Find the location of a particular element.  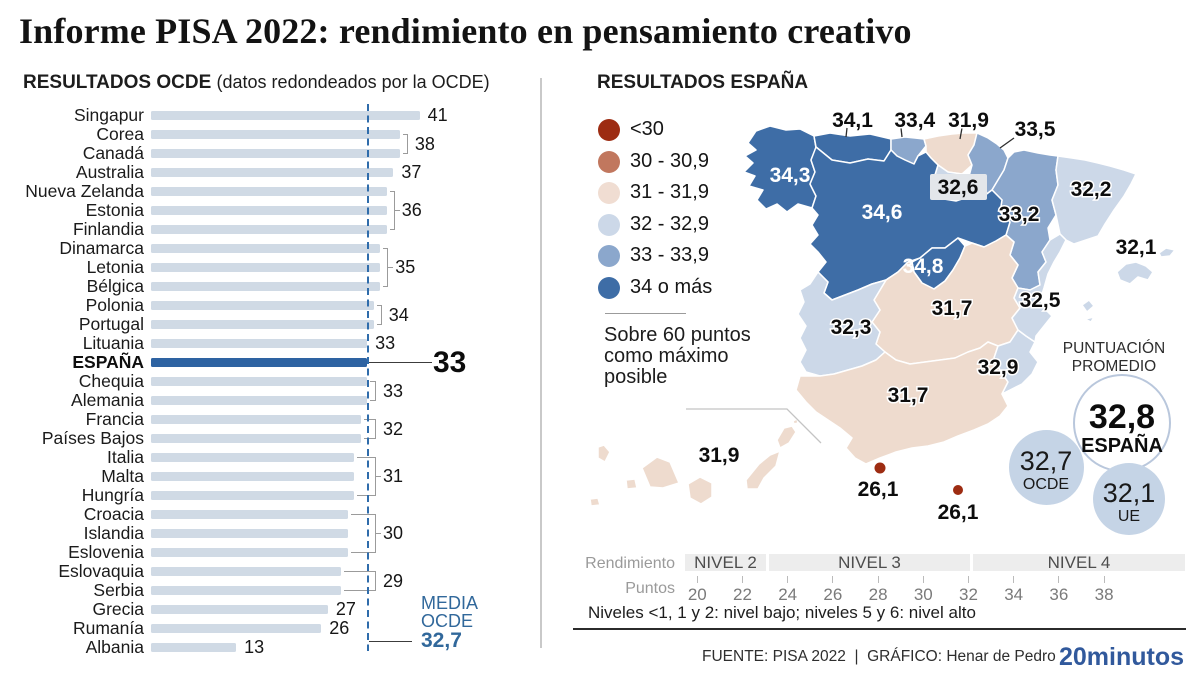

svg-text: 34,8 is located at coordinates (923, 266).